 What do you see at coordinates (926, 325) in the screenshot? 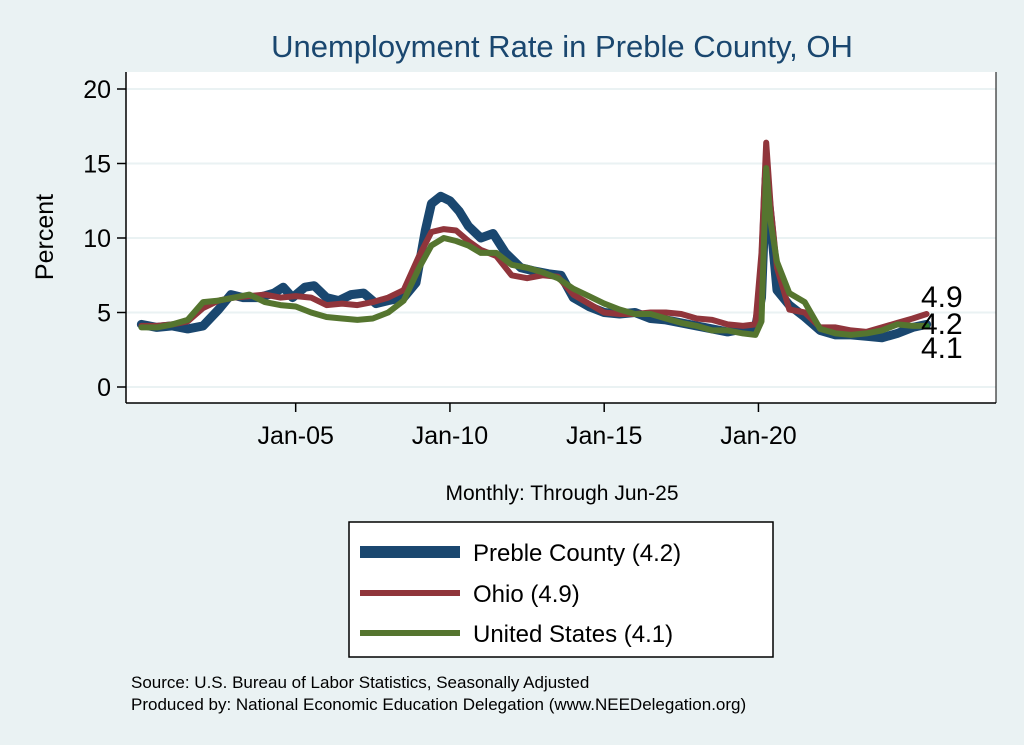
I see `endpoint-marker` at bounding box center [926, 325].